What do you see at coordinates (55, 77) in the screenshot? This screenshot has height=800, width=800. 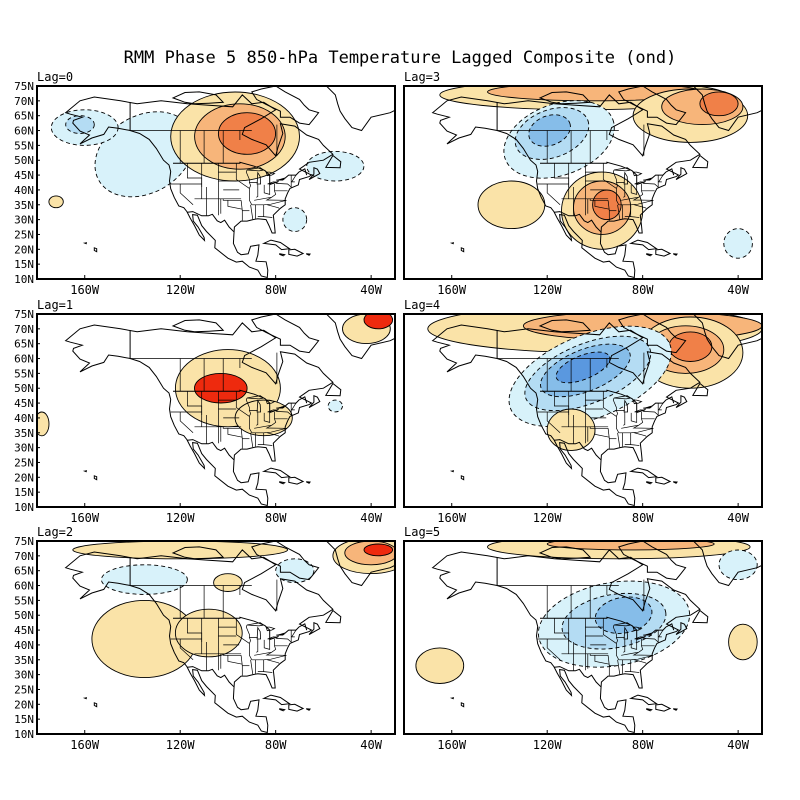 I see `lag-label: Lag=0` at bounding box center [55, 77].